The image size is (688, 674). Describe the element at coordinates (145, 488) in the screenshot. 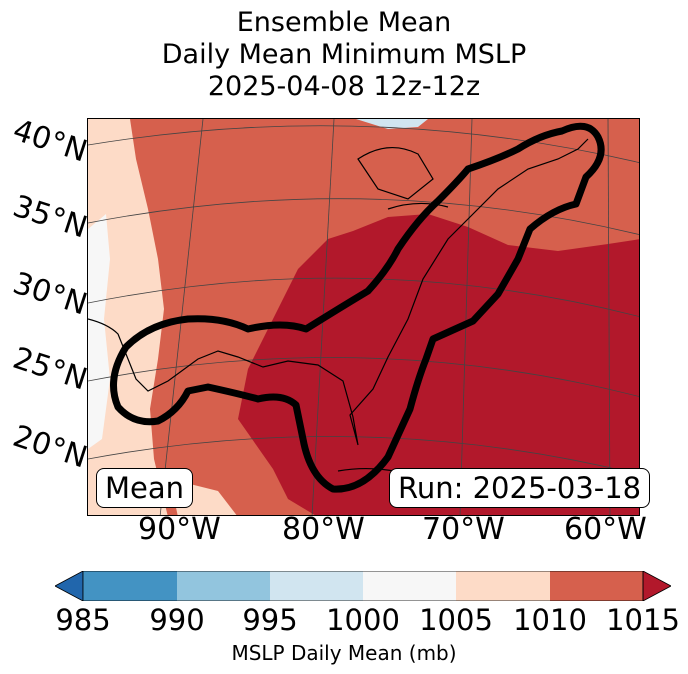

I see `mean-badge: Mean` at that location.